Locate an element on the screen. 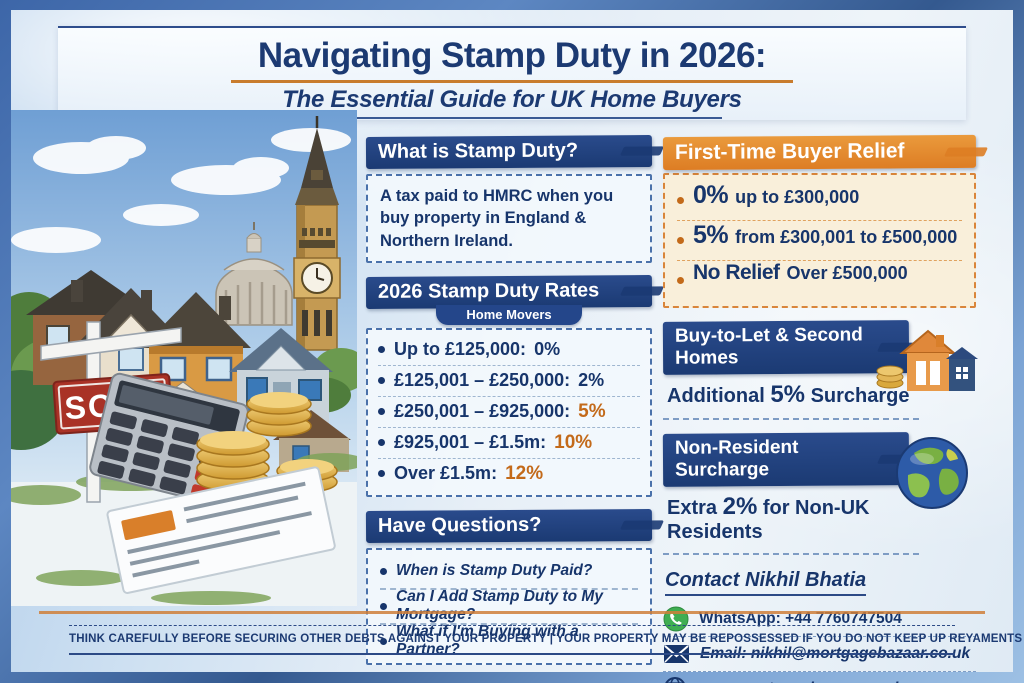 The width and height of the screenshot is (1024, 683). ftb-band: from £300,001 to £500,000 is located at coordinates (846, 237).